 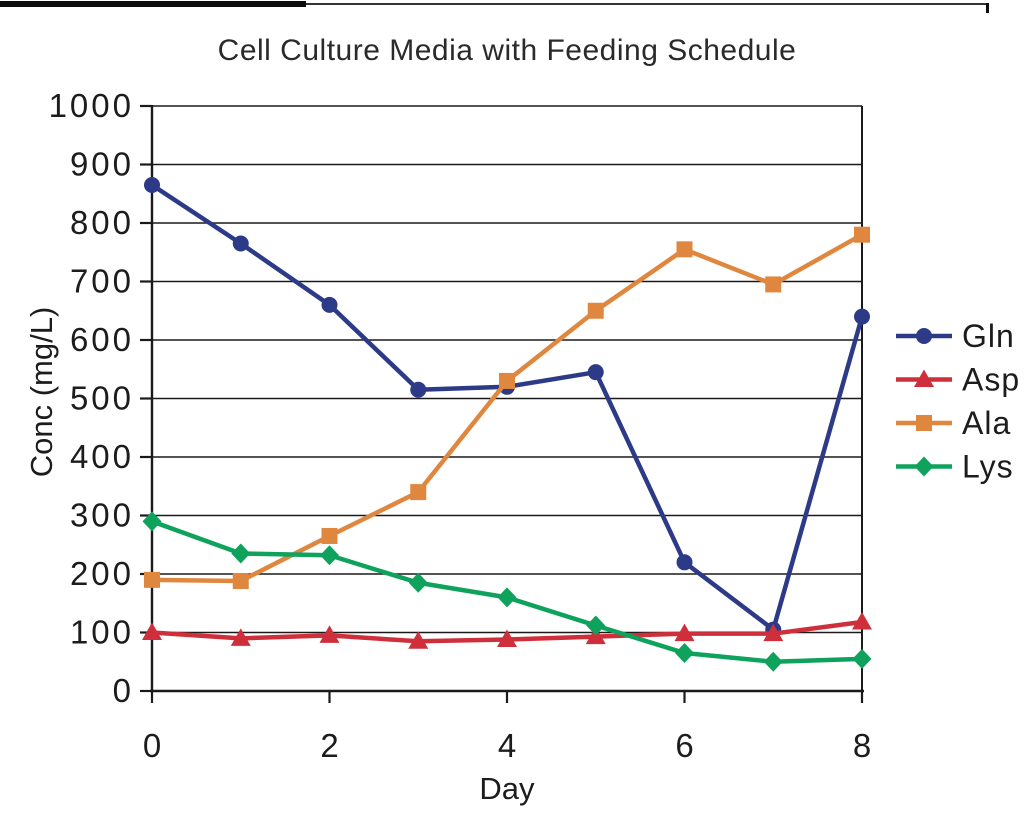 What do you see at coordinates (507, 745) in the screenshot?
I see `x-tick-label: 4` at bounding box center [507, 745].